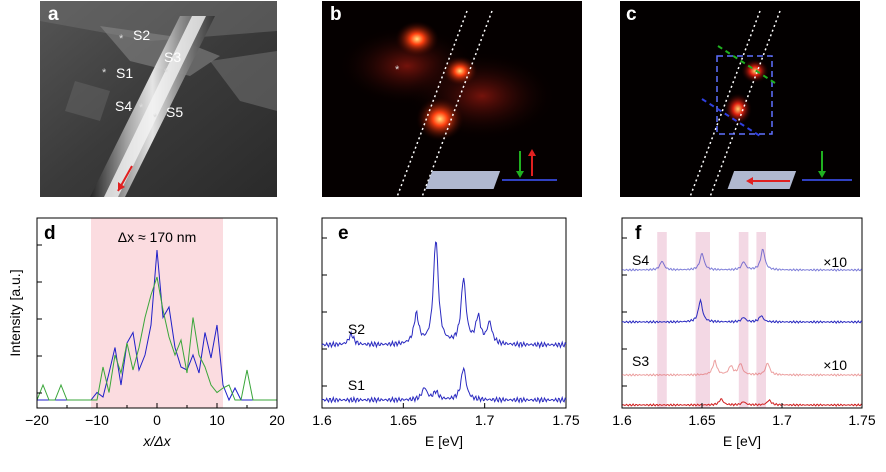 This screenshot has height=472, width=886. I want to click on y-axis-label: Intensity [a.u.], so click(15, 312).